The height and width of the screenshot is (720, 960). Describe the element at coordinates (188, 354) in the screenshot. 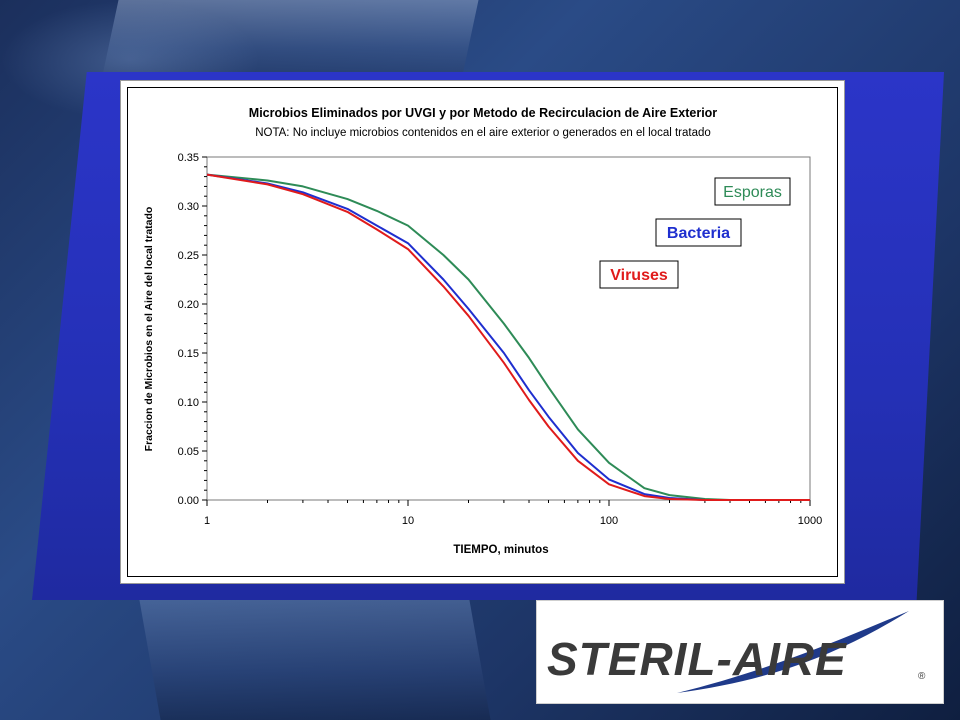

I see `y-tick-label: 0.15` at that location.